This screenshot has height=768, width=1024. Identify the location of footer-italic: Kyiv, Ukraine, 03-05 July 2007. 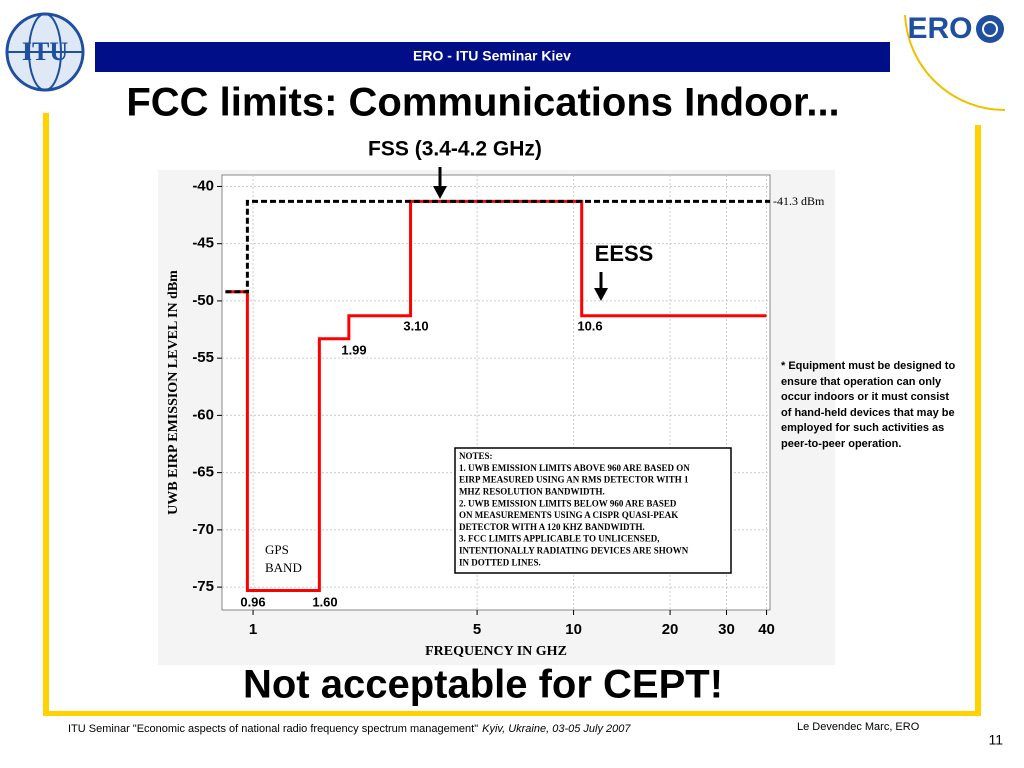
(556, 729).